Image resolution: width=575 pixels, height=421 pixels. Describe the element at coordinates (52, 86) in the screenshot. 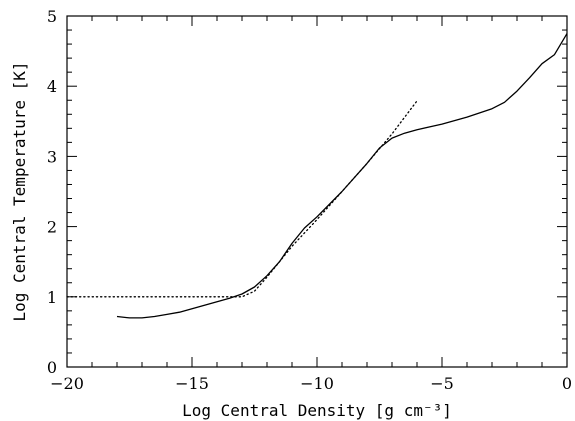

I see `y-tick-label: 4` at that location.